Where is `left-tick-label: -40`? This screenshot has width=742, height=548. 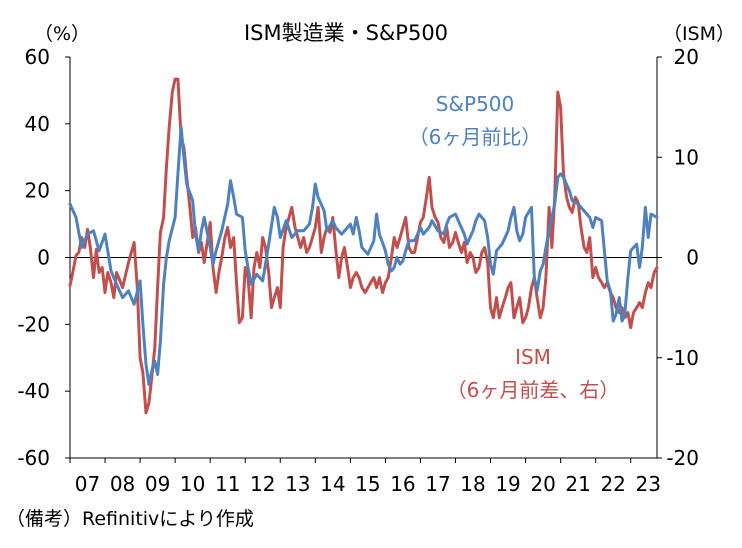
left-tick-label: -40 is located at coordinates (33, 391).